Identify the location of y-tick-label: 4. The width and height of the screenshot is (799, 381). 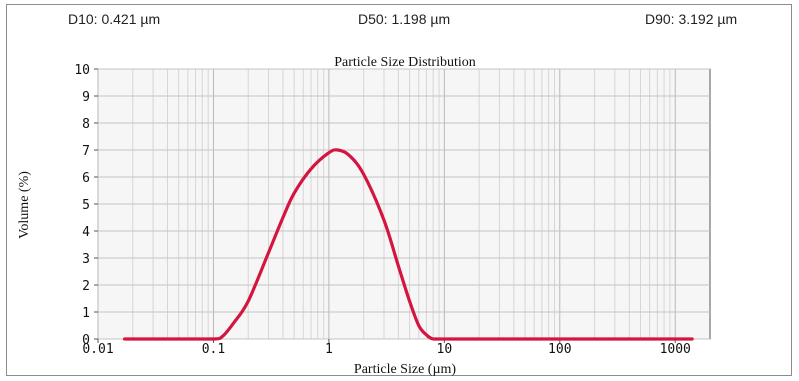
(86, 232).